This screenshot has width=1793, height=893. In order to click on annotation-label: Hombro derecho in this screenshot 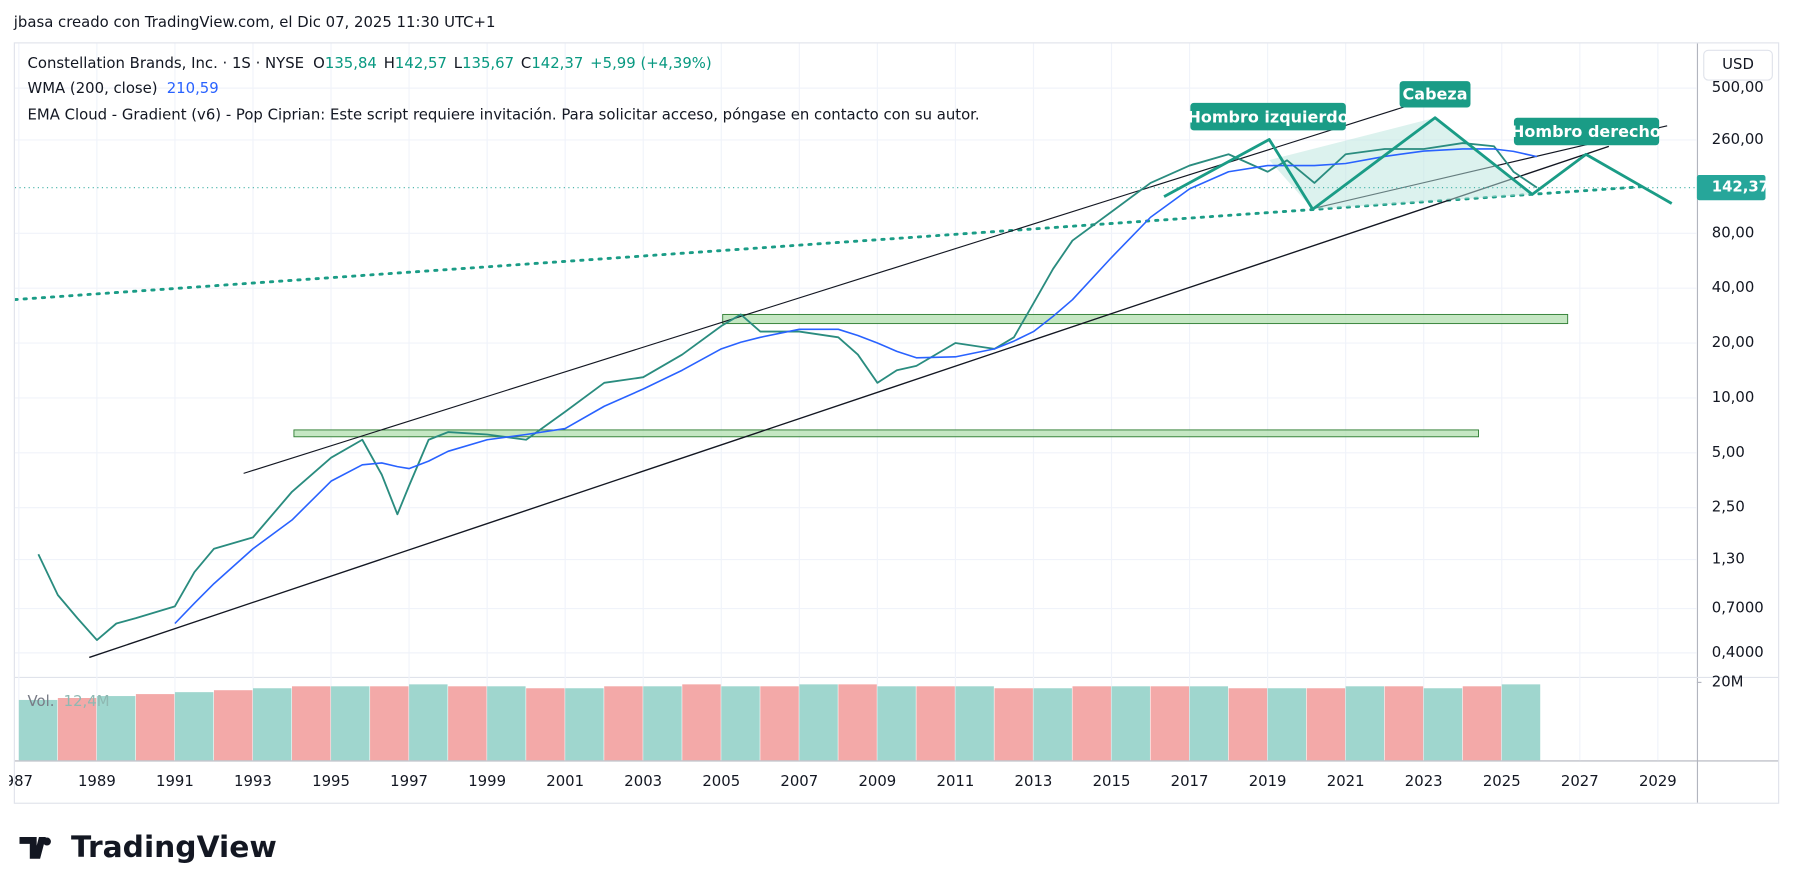, I will do `click(1586, 131)`.